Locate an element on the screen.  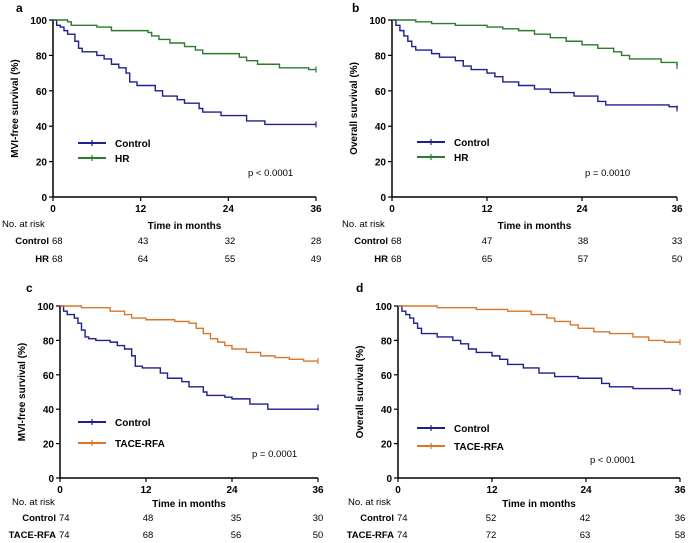
risk-row-label: TACE-RFA is located at coordinates (370, 535).